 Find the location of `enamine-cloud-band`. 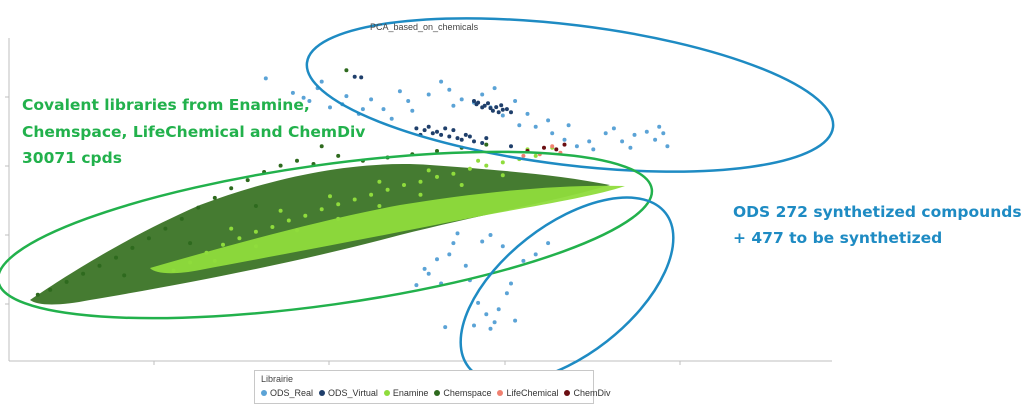

enamine-cloud-band is located at coordinates (387, 229).